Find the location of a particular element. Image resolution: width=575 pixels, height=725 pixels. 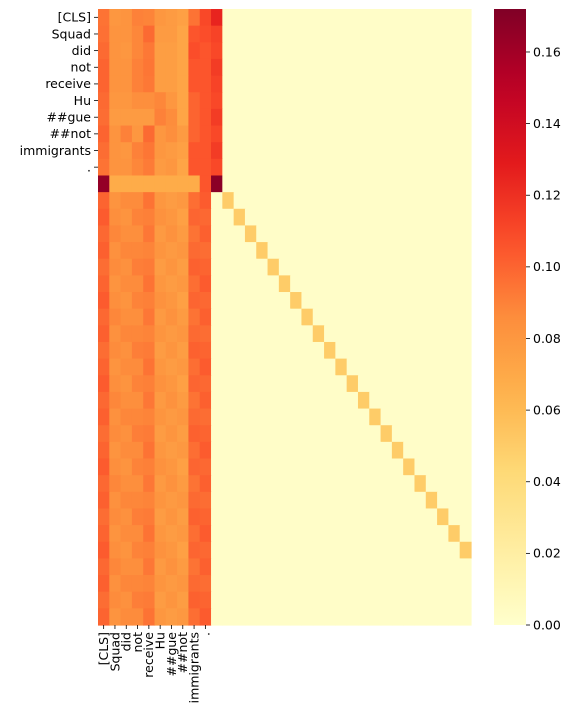

x-tick-label: ##gue is located at coordinates (171, 654).